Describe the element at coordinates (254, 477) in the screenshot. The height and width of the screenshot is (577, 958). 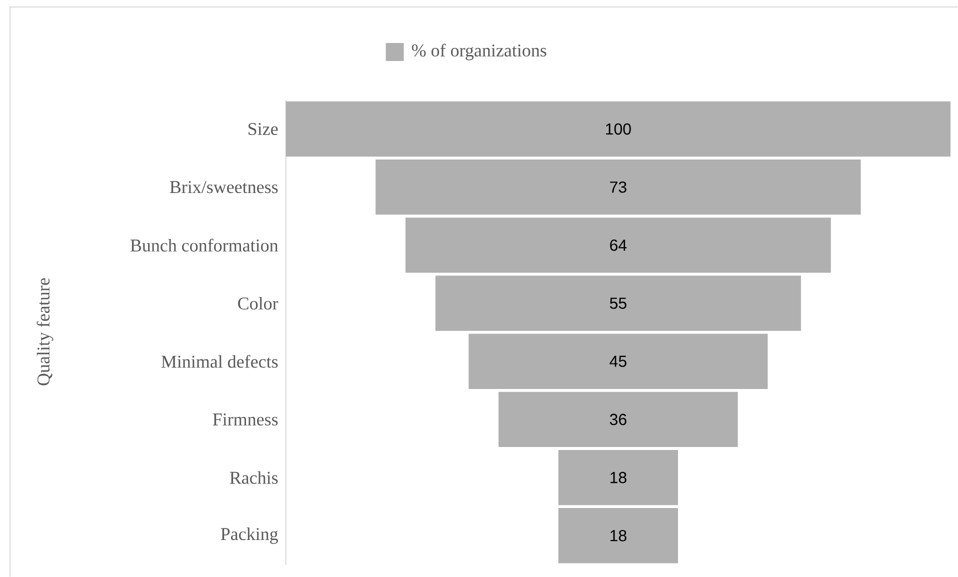
I see `category-label: Rachis` at that location.